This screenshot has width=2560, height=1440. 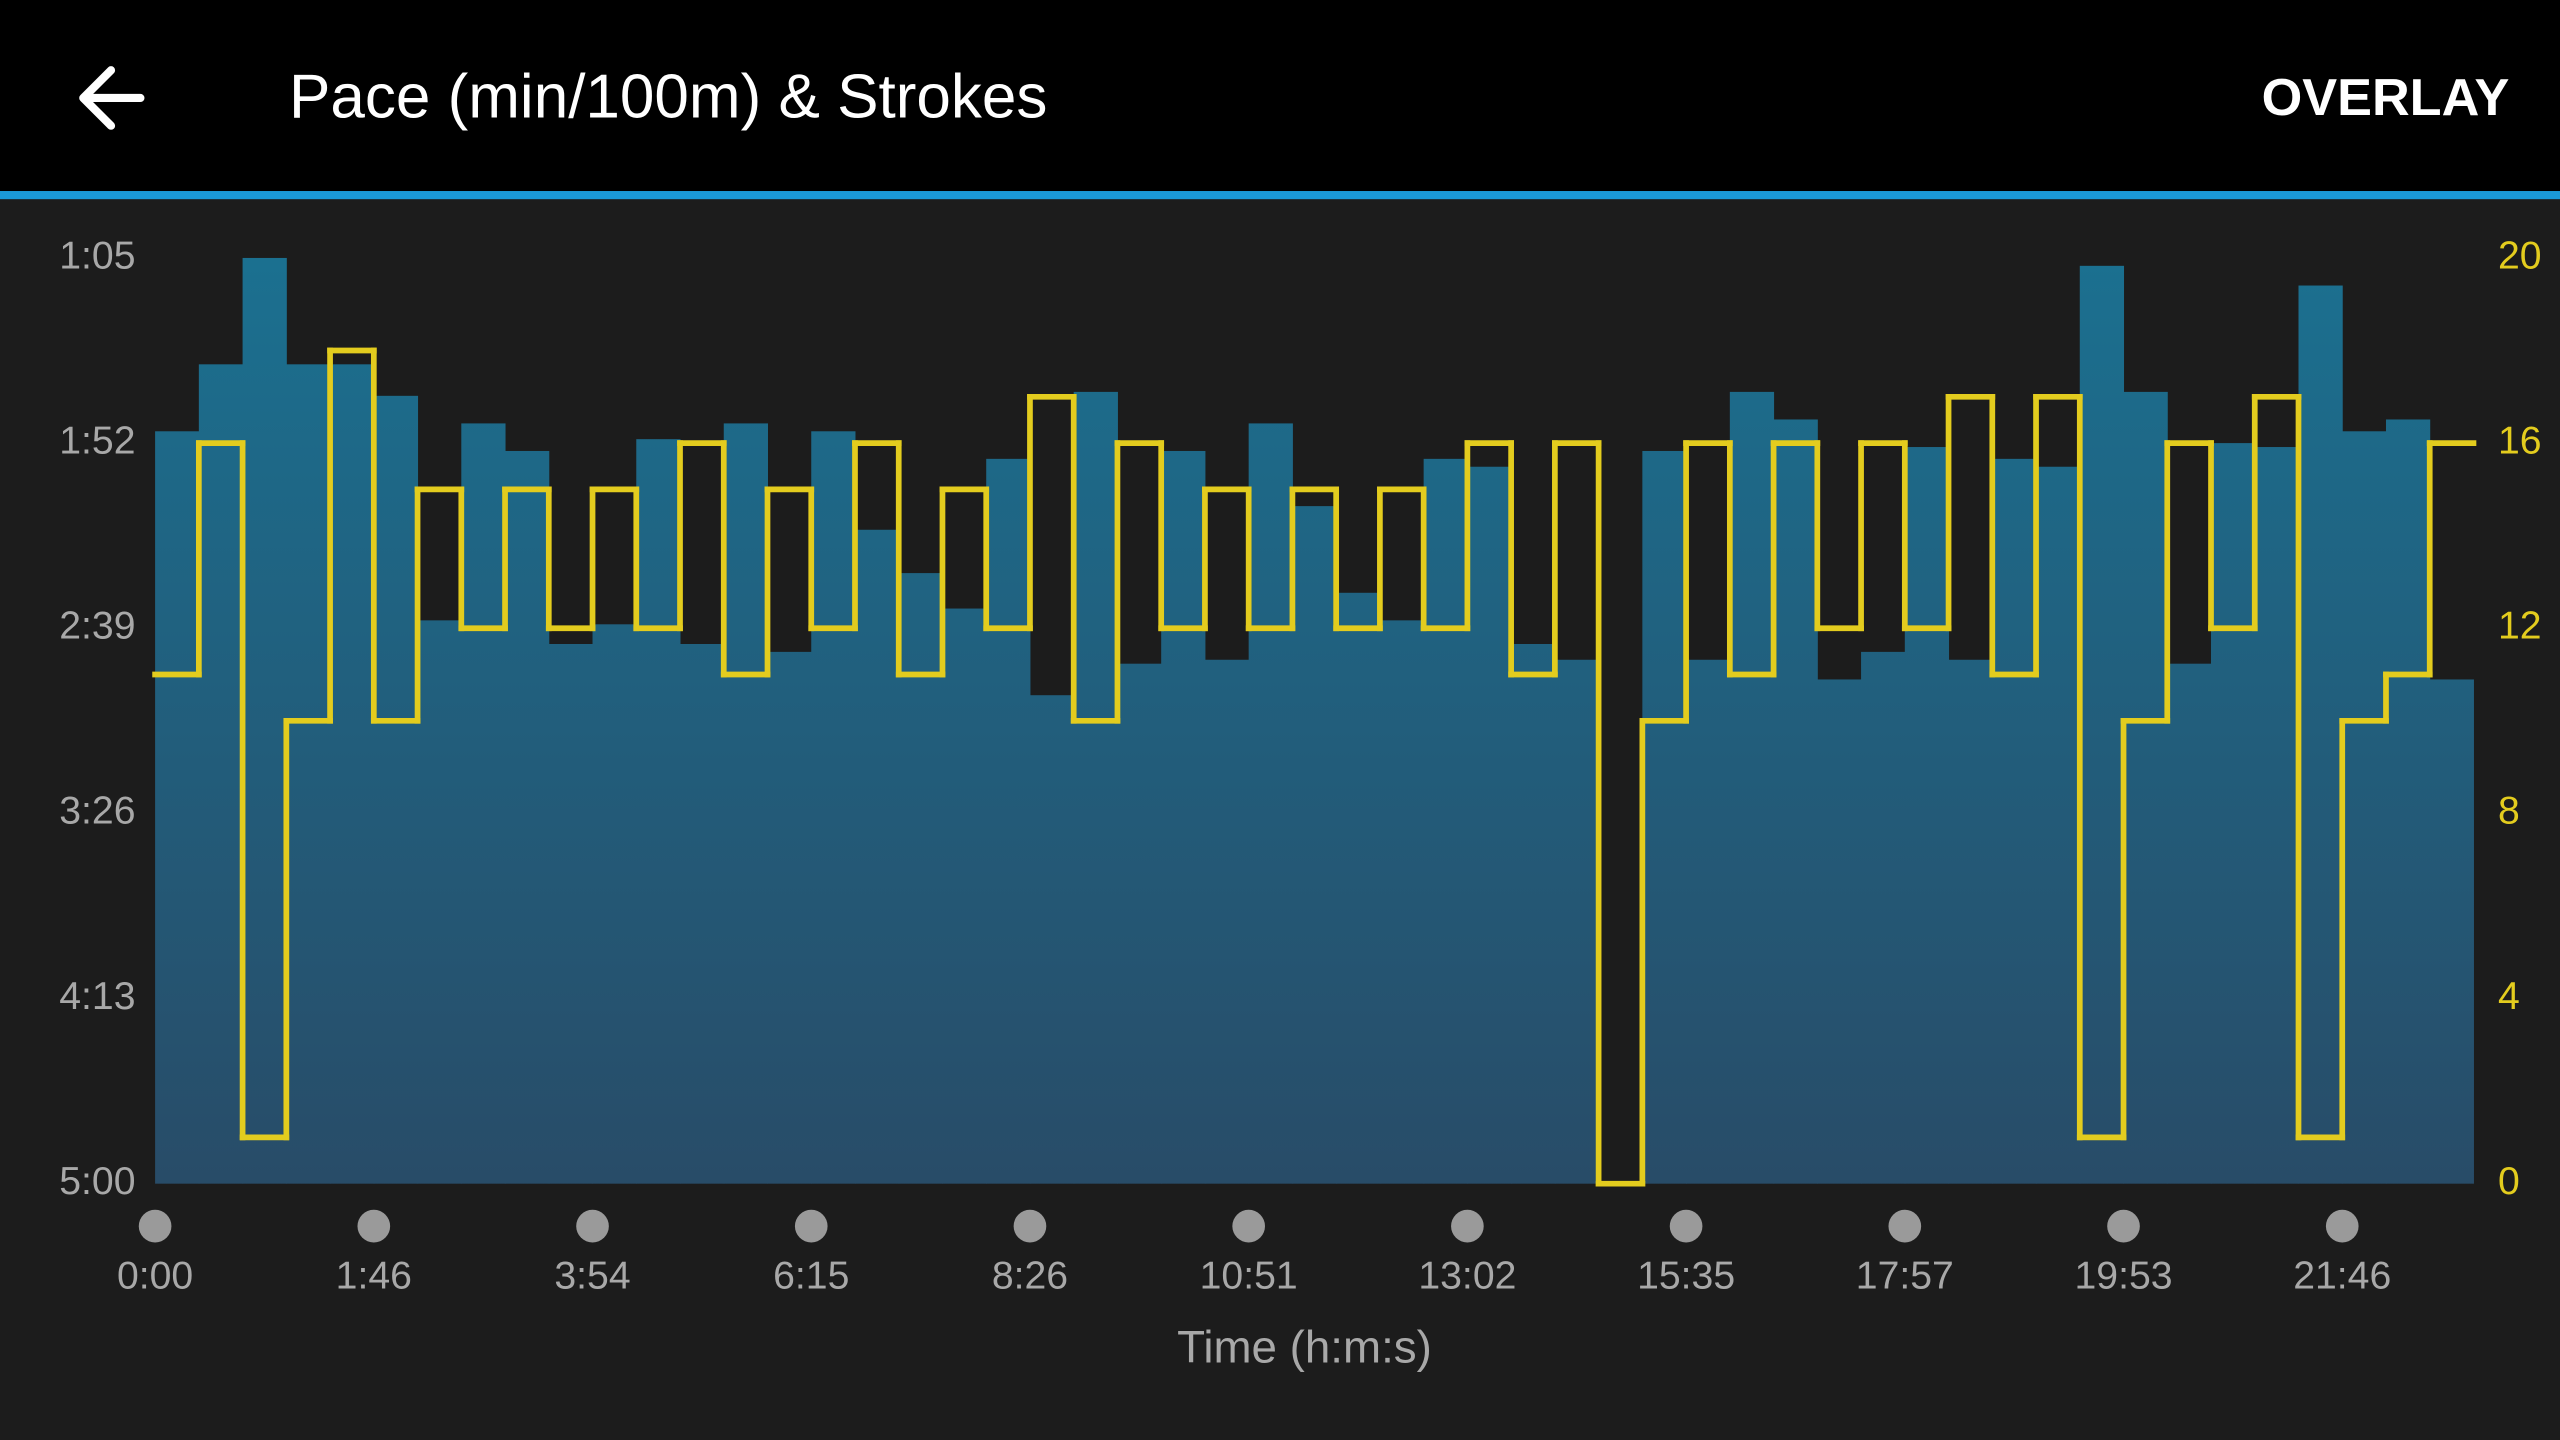 What do you see at coordinates (155, 1276) in the screenshot?
I see `x-tick-label: 0:00` at bounding box center [155, 1276].